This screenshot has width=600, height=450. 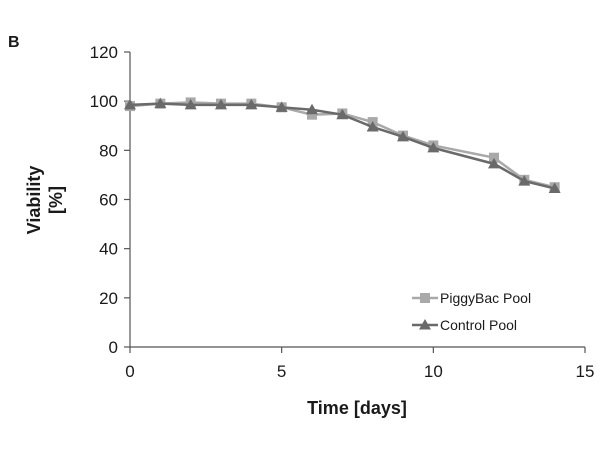 What do you see at coordinates (585, 371) in the screenshot?
I see `x-tick-label: 15` at bounding box center [585, 371].